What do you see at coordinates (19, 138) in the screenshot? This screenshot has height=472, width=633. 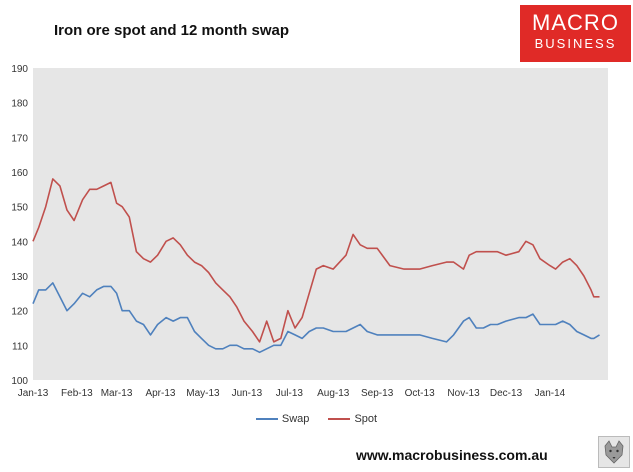 I see `y-tick-label: 170` at bounding box center [19, 138].